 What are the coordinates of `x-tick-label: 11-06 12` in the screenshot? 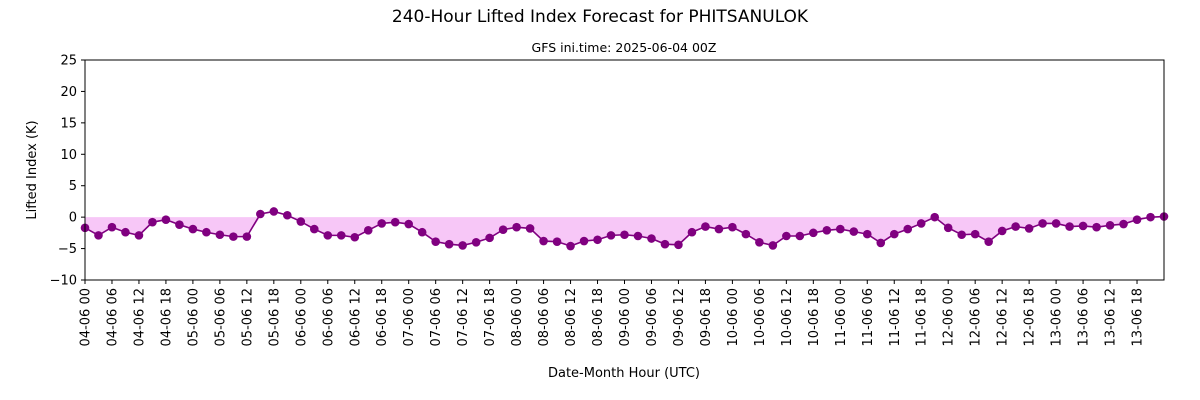 It's located at (895, 317).